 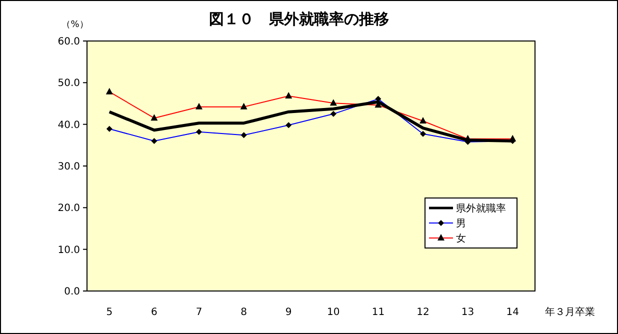 I want to click on legend-label: 女, so click(x=461, y=238).